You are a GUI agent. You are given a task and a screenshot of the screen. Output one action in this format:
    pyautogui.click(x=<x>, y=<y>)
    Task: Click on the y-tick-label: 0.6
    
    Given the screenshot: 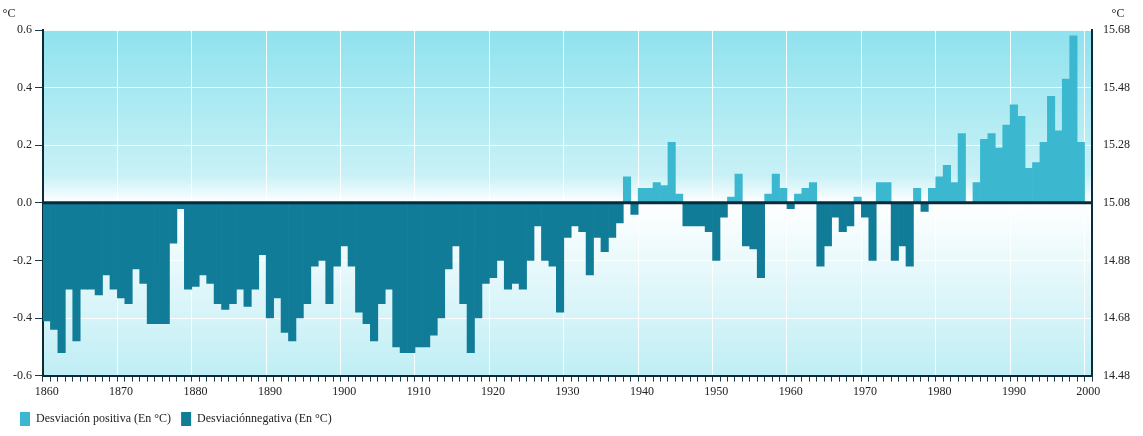 What is the action you would take?
    pyautogui.click(x=24, y=29)
    